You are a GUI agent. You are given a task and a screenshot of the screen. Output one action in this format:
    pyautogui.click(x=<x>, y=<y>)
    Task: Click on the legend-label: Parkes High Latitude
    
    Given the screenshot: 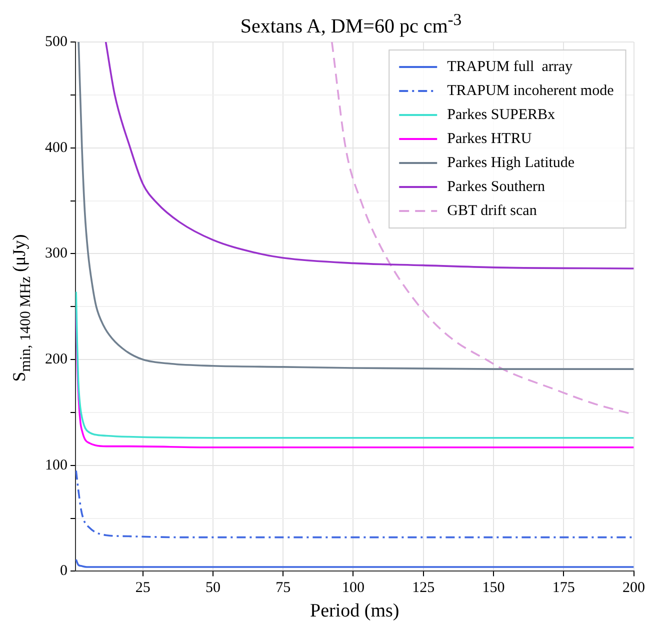 What is the action you would take?
    pyautogui.click(x=511, y=162)
    